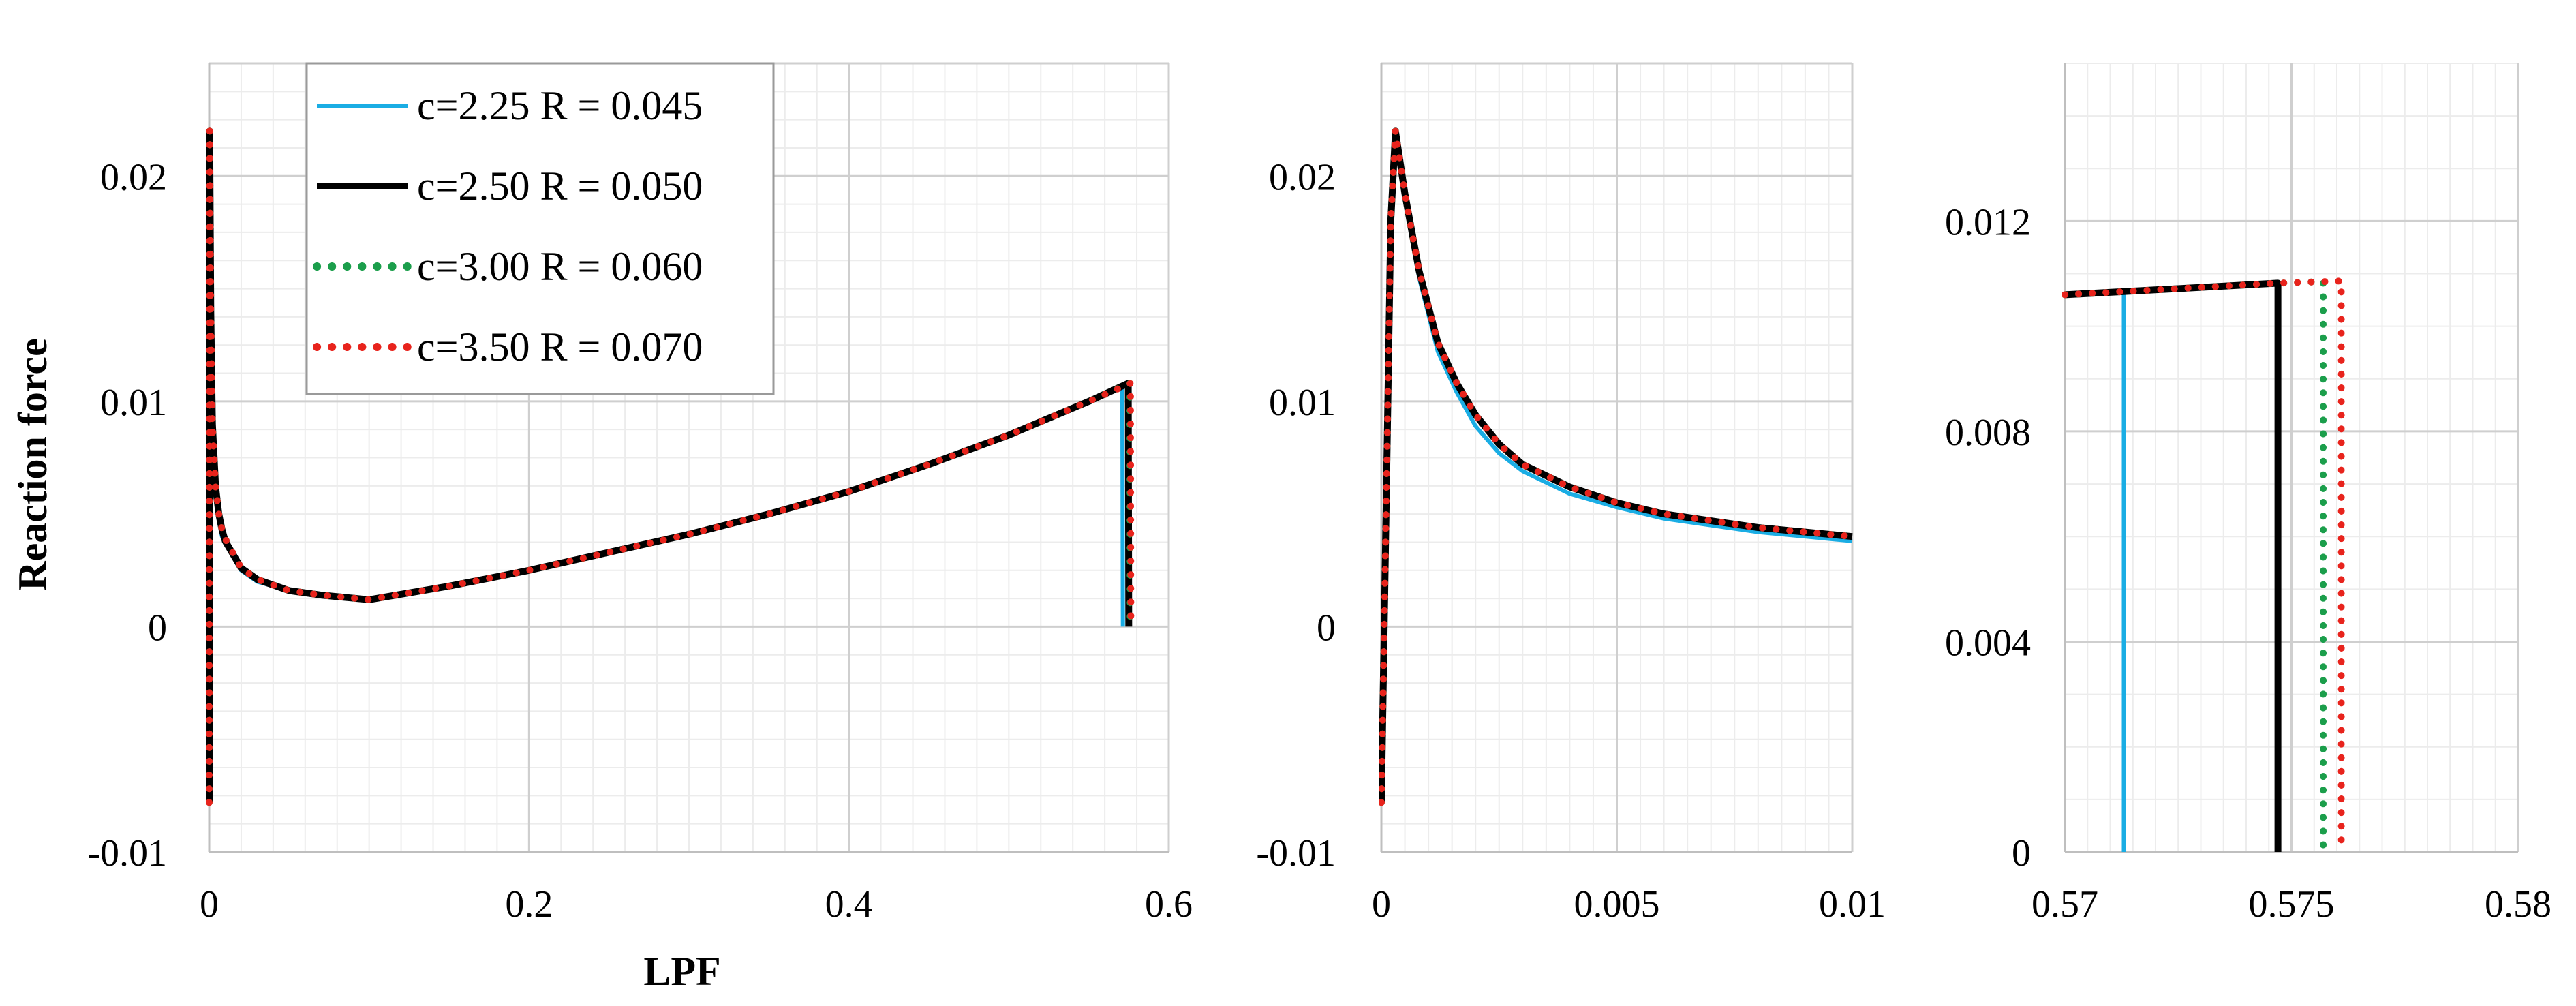  I want to click on legend-label-1: c=2.25 R = 0.045, so click(560, 106).